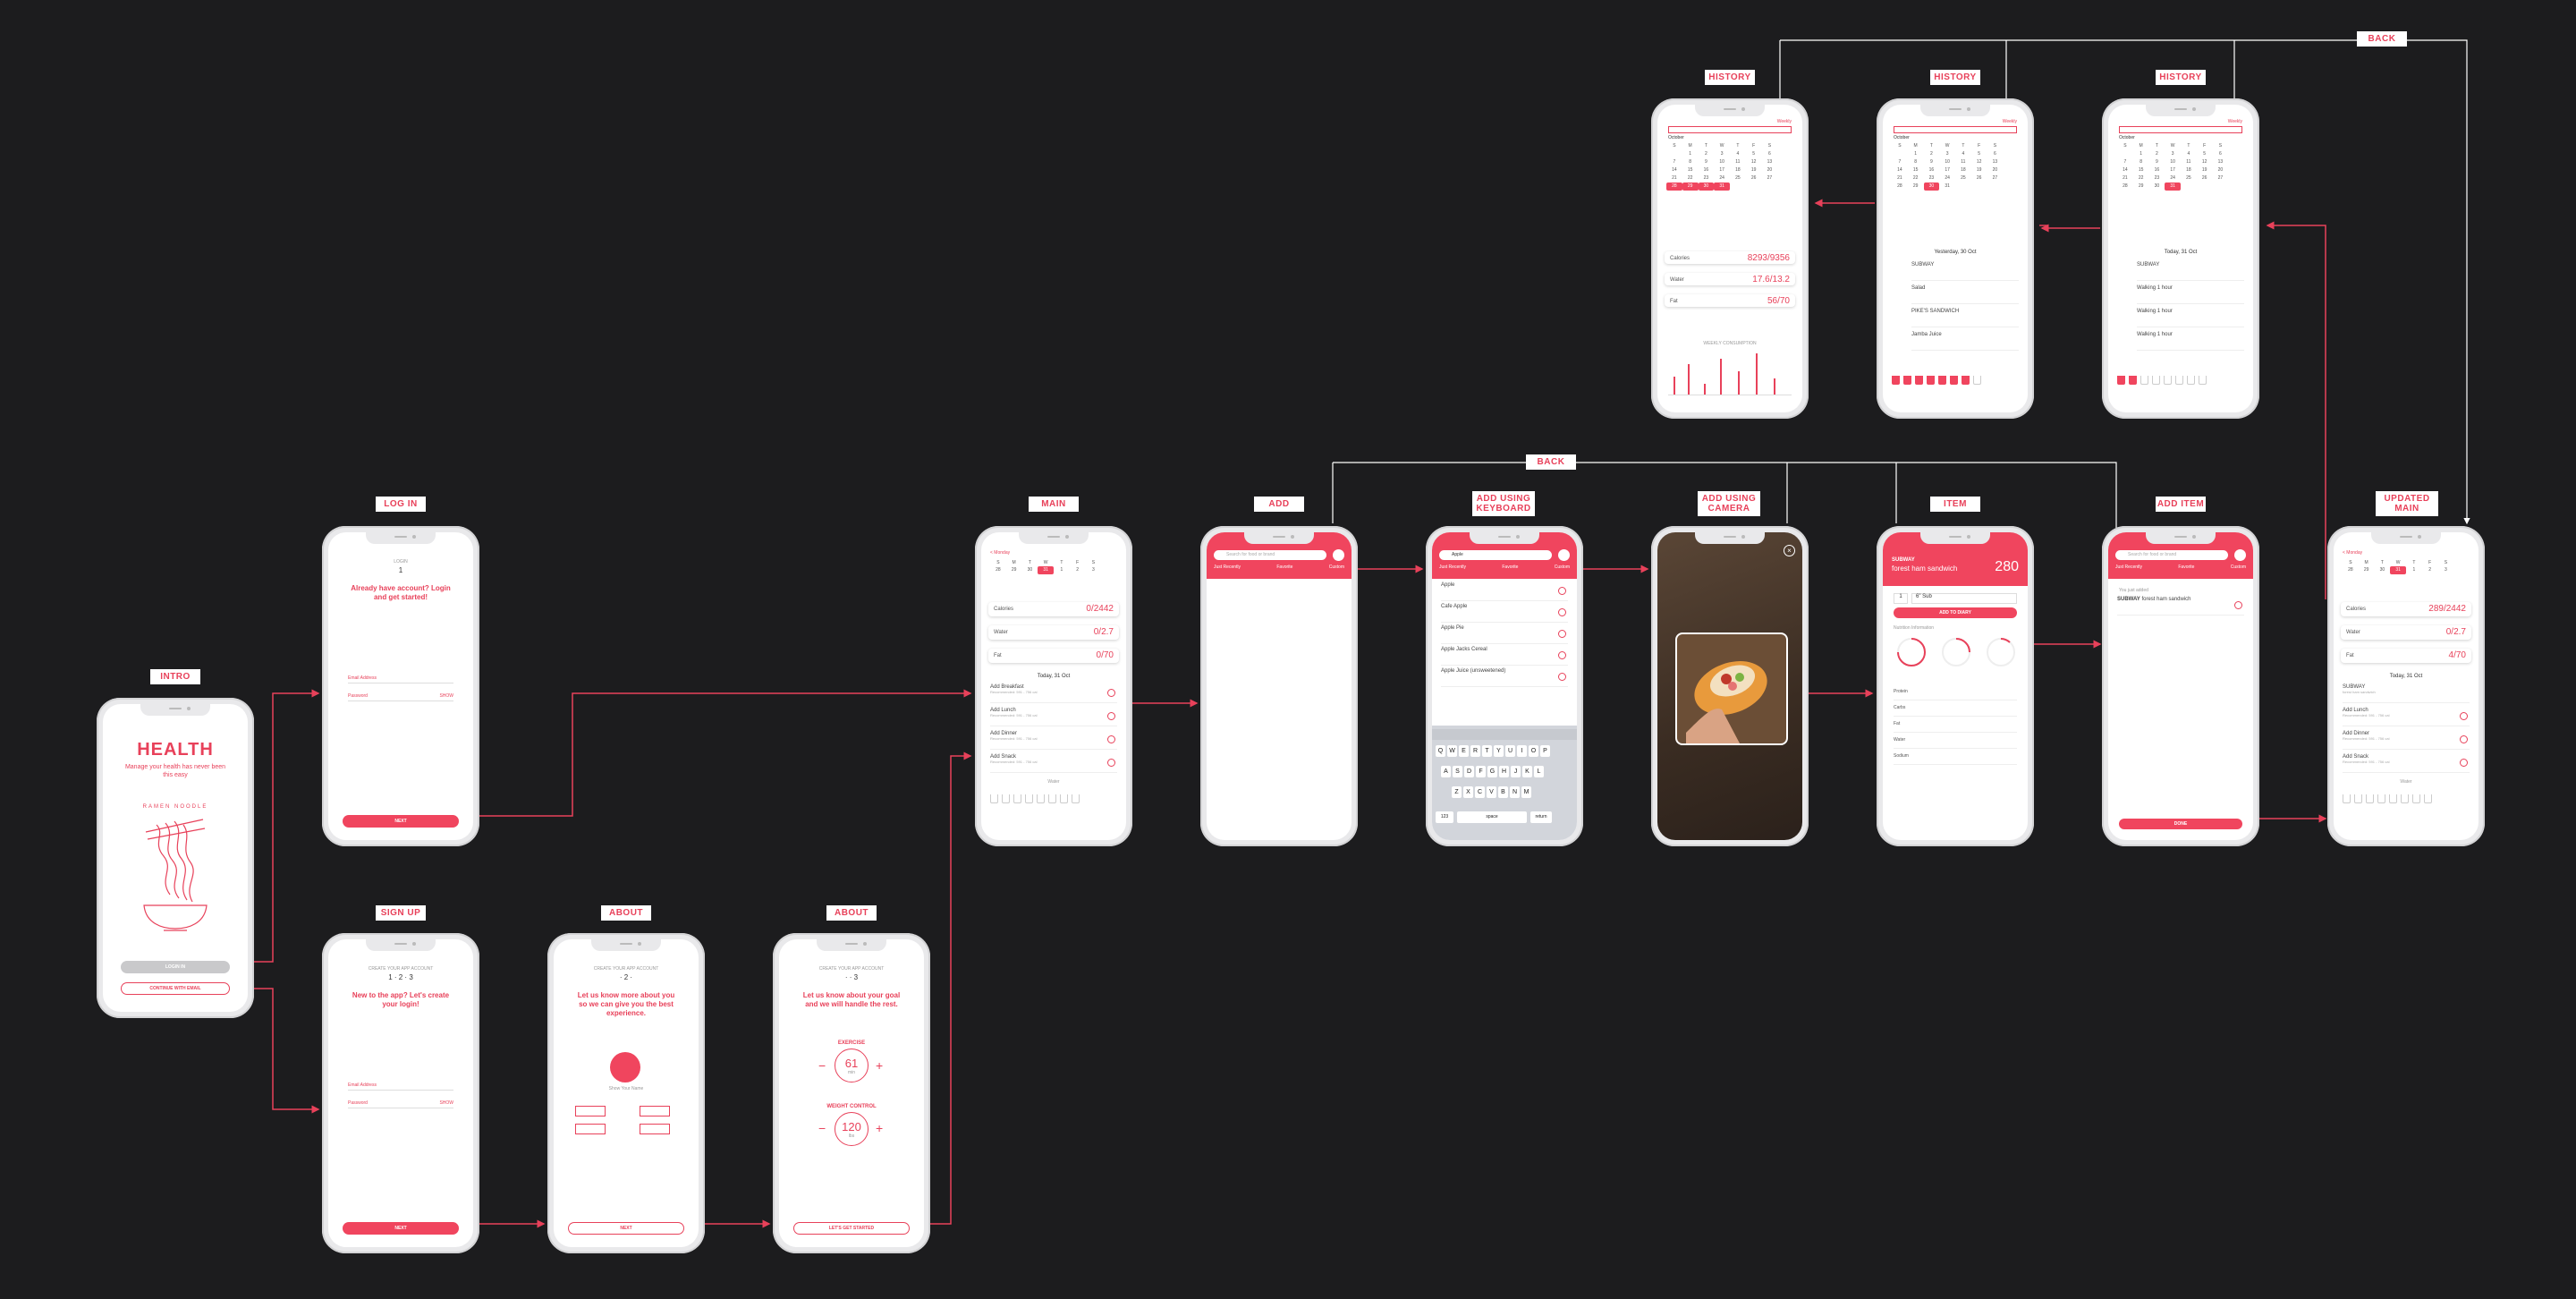  I want to click on space-key: space, so click(1492, 817).